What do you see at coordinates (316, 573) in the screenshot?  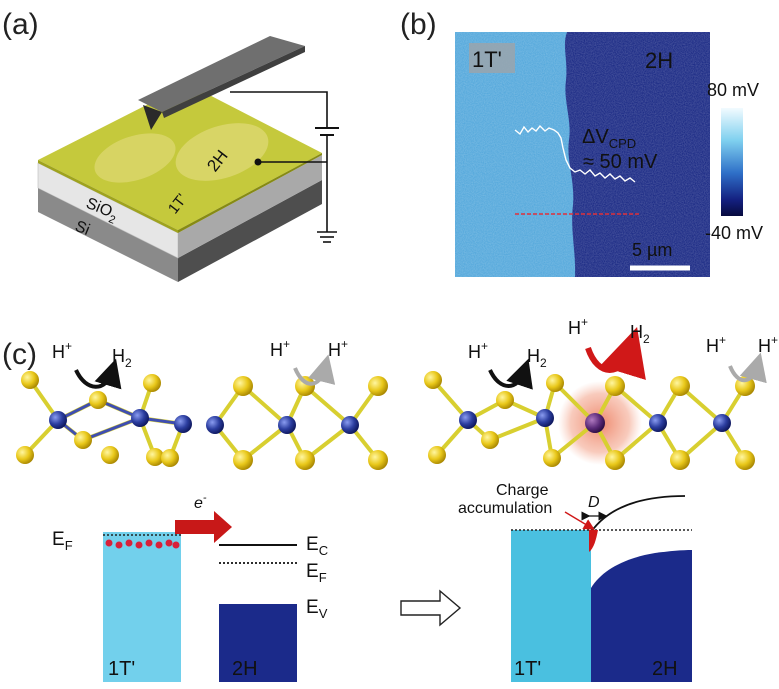 I see `ef-label-2h: EF` at bounding box center [316, 573].